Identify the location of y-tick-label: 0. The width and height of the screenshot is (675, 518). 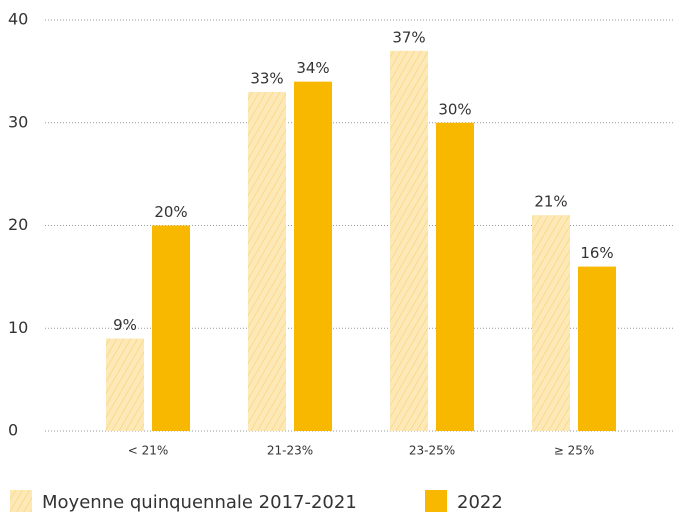
(13, 430).